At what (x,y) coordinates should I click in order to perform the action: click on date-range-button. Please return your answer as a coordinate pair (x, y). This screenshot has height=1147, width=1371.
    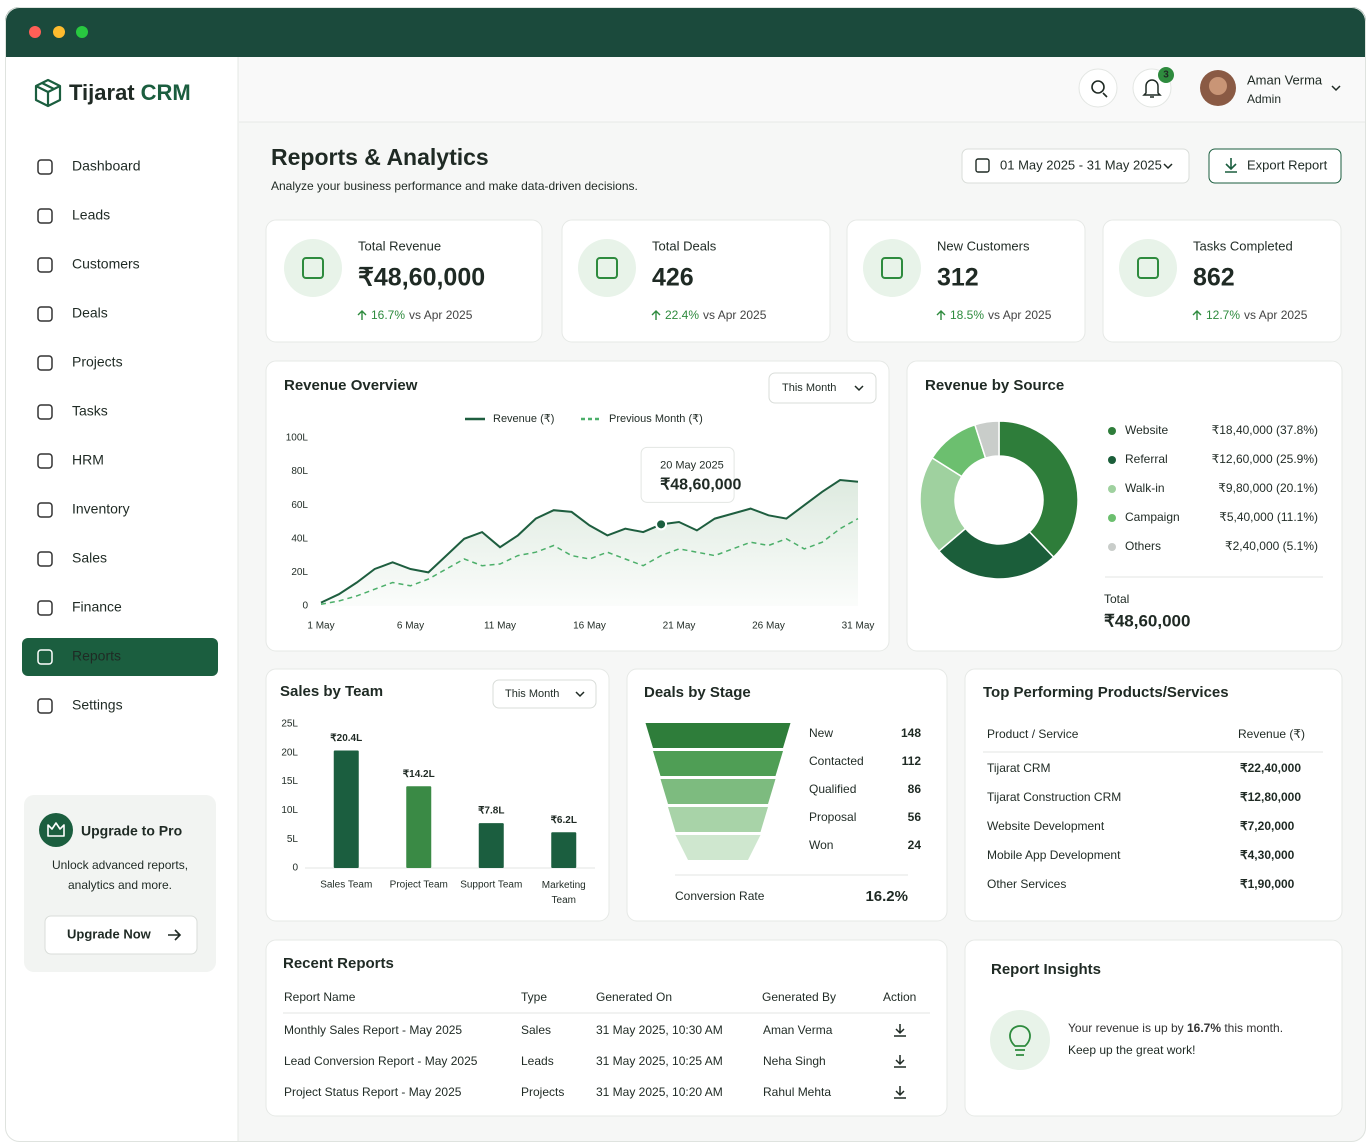
    Looking at the image, I should click on (1075, 166).